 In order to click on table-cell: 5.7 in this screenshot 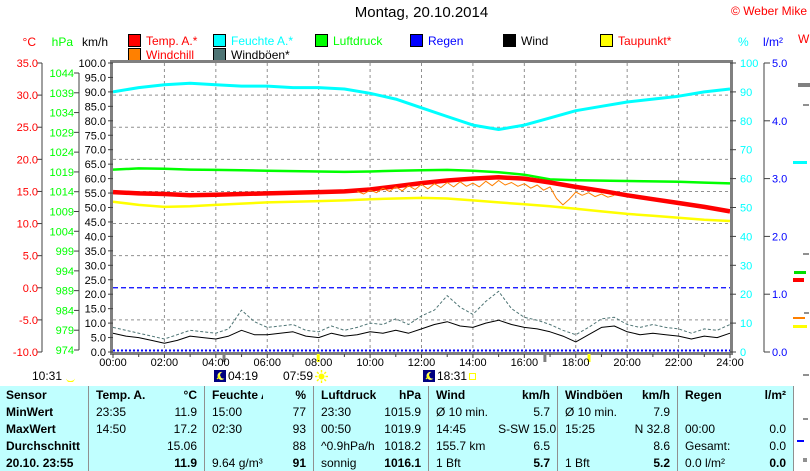, I will do `click(541, 462)`.